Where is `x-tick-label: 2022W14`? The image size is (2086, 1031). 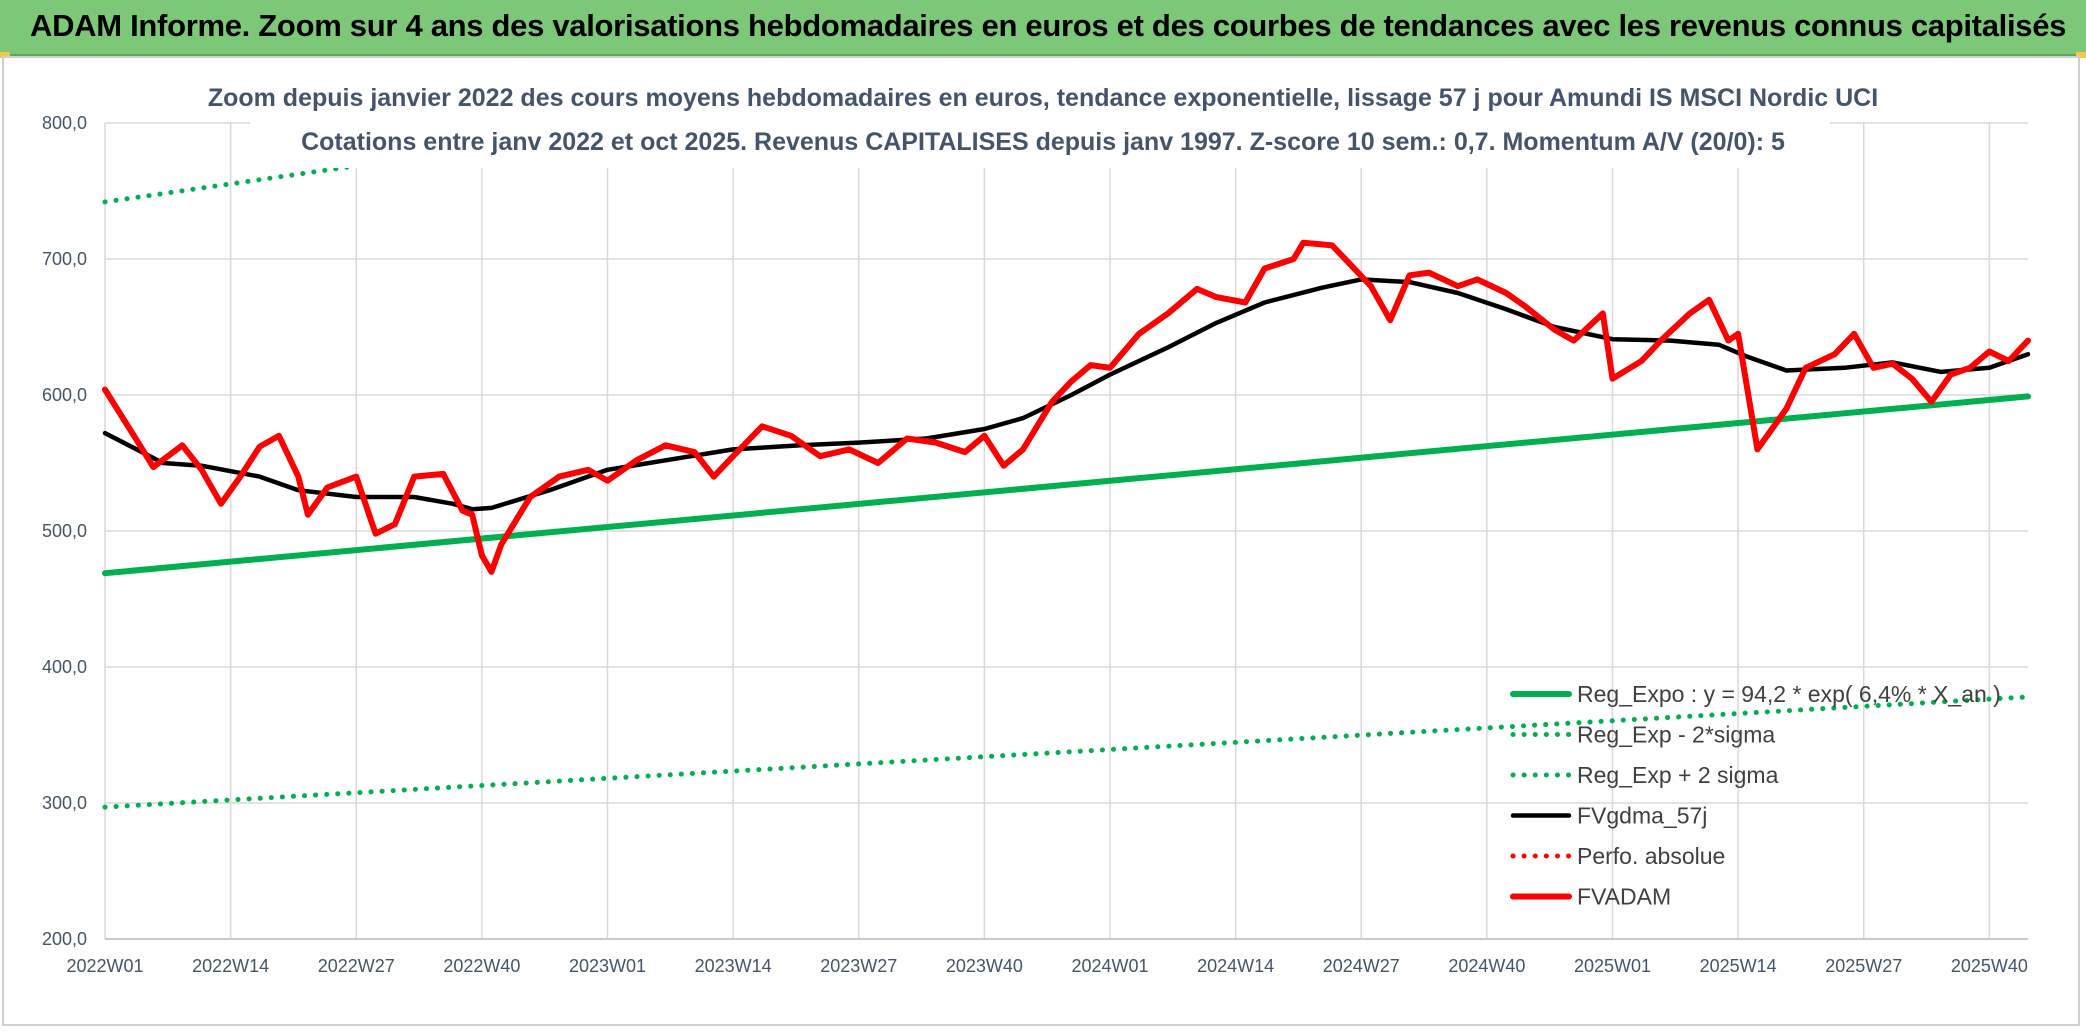
x-tick-label: 2022W14 is located at coordinates (230, 966).